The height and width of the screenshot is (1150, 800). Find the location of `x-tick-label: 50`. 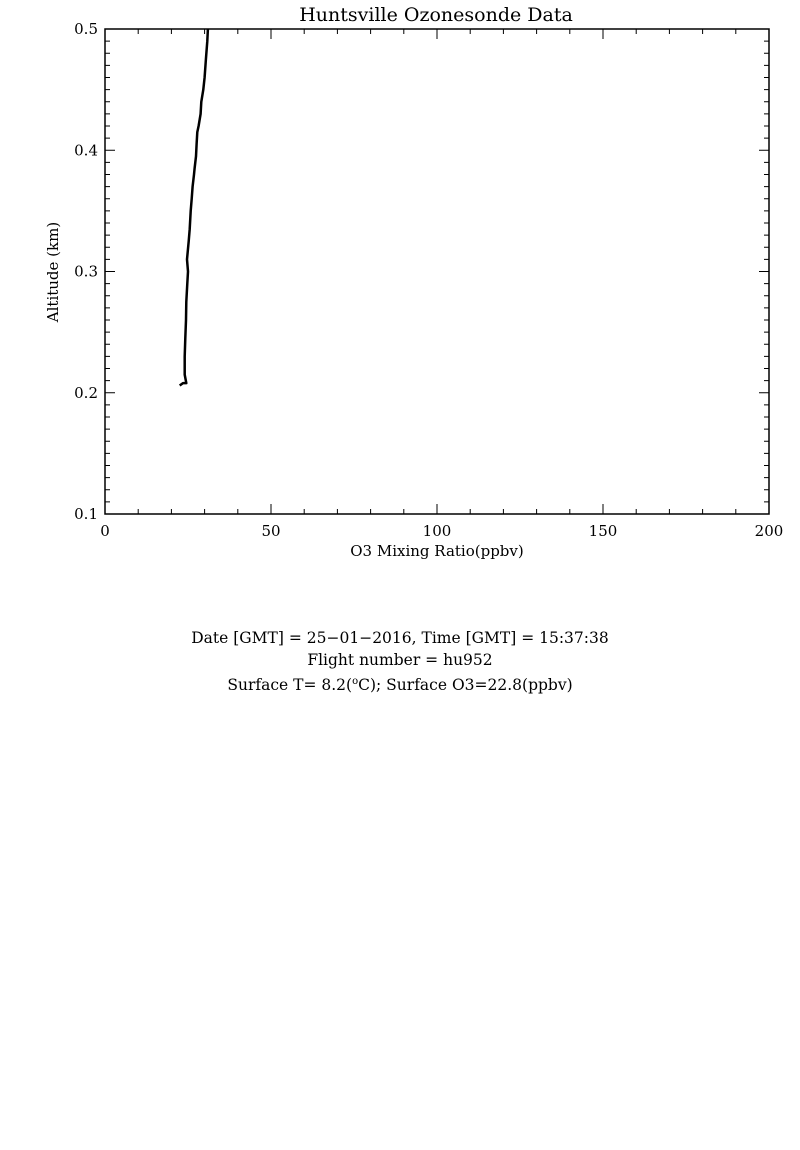

x-tick-label: 50 is located at coordinates (270, 531).